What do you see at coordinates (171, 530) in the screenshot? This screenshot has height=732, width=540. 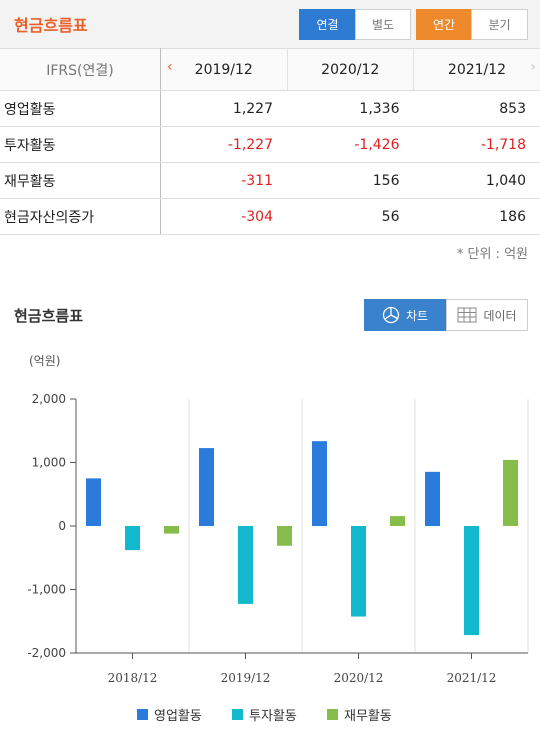 I see `bar-재무활동-2018/12` at bounding box center [171, 530].